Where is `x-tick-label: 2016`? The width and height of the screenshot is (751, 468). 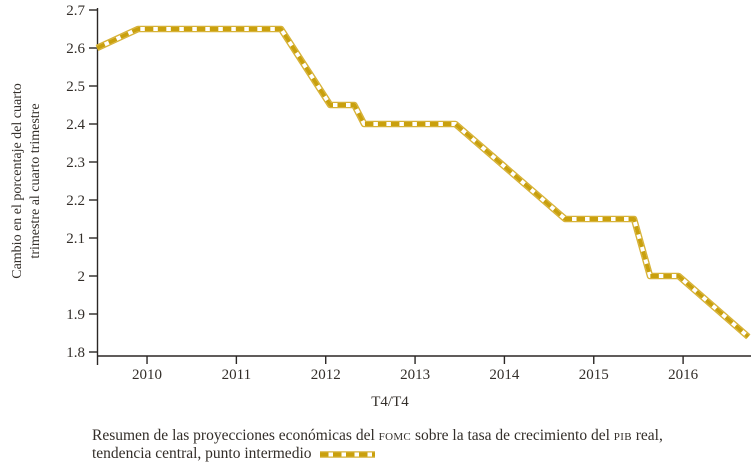 x-tick-label: 2016 is located at coordinates (683, 375).